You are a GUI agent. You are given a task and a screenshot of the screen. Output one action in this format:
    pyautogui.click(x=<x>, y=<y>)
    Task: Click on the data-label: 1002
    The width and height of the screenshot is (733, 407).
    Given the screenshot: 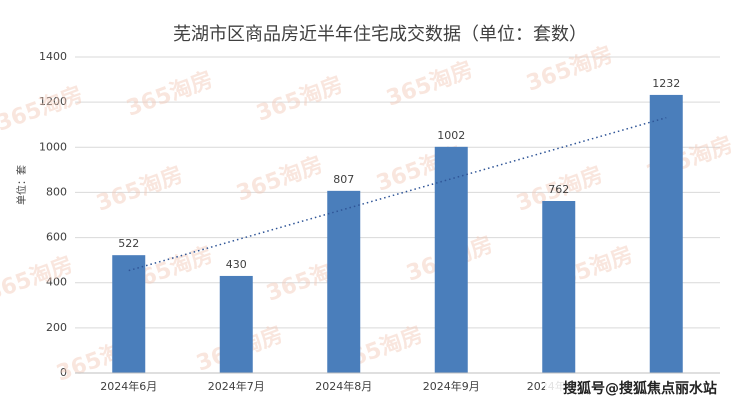 What is the action you would take?
    pyautogui.click(x=451, y=135)
    